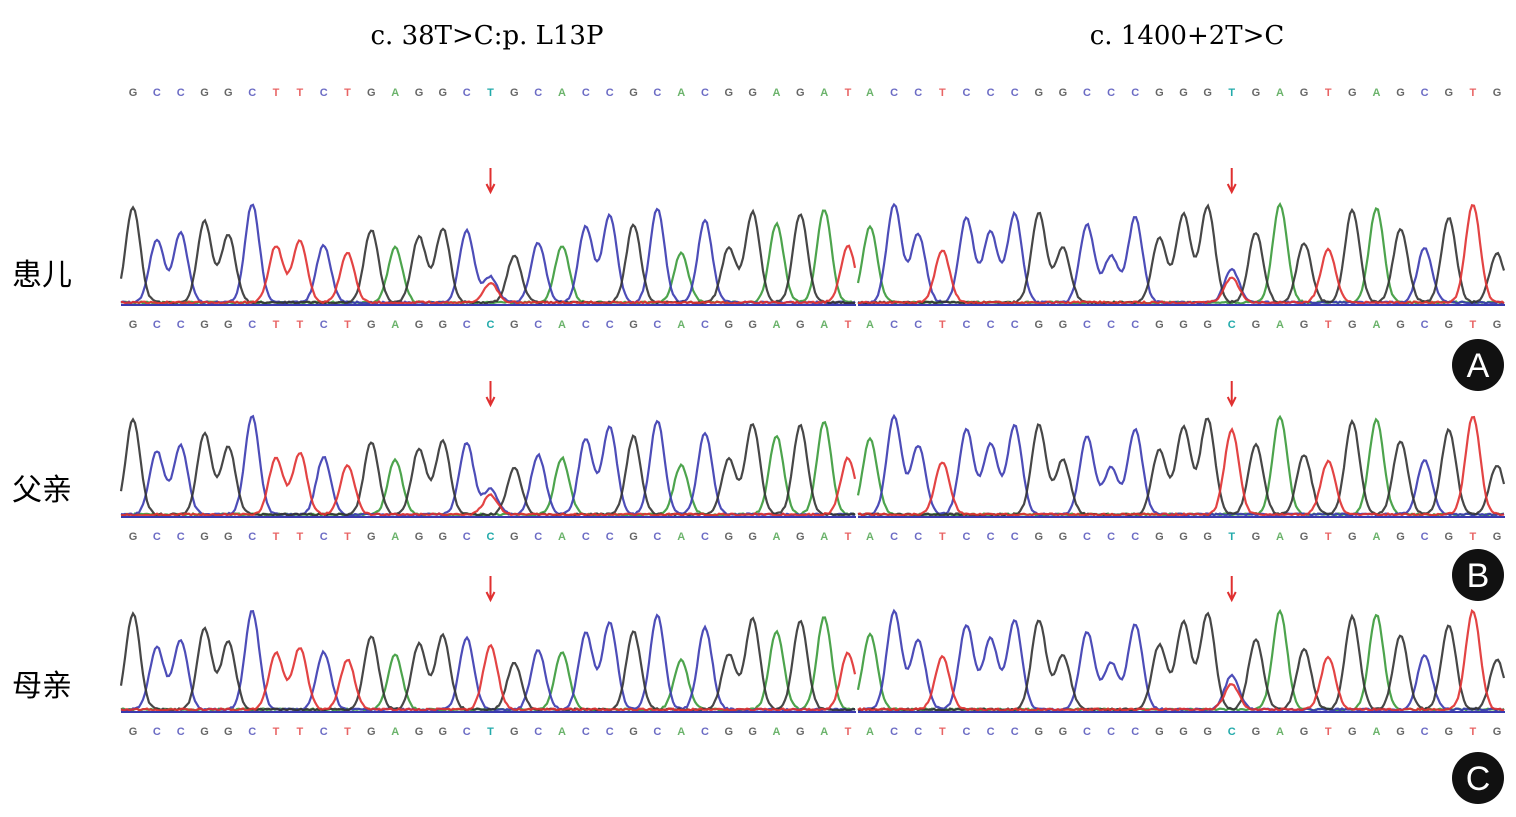 The width and height of the screenshot is (1516, 817). What do you see at coordinates (1187, 36) in the screenshot?
I see `title: c. 1400+2T>C` at bounding box center [1187, 36].